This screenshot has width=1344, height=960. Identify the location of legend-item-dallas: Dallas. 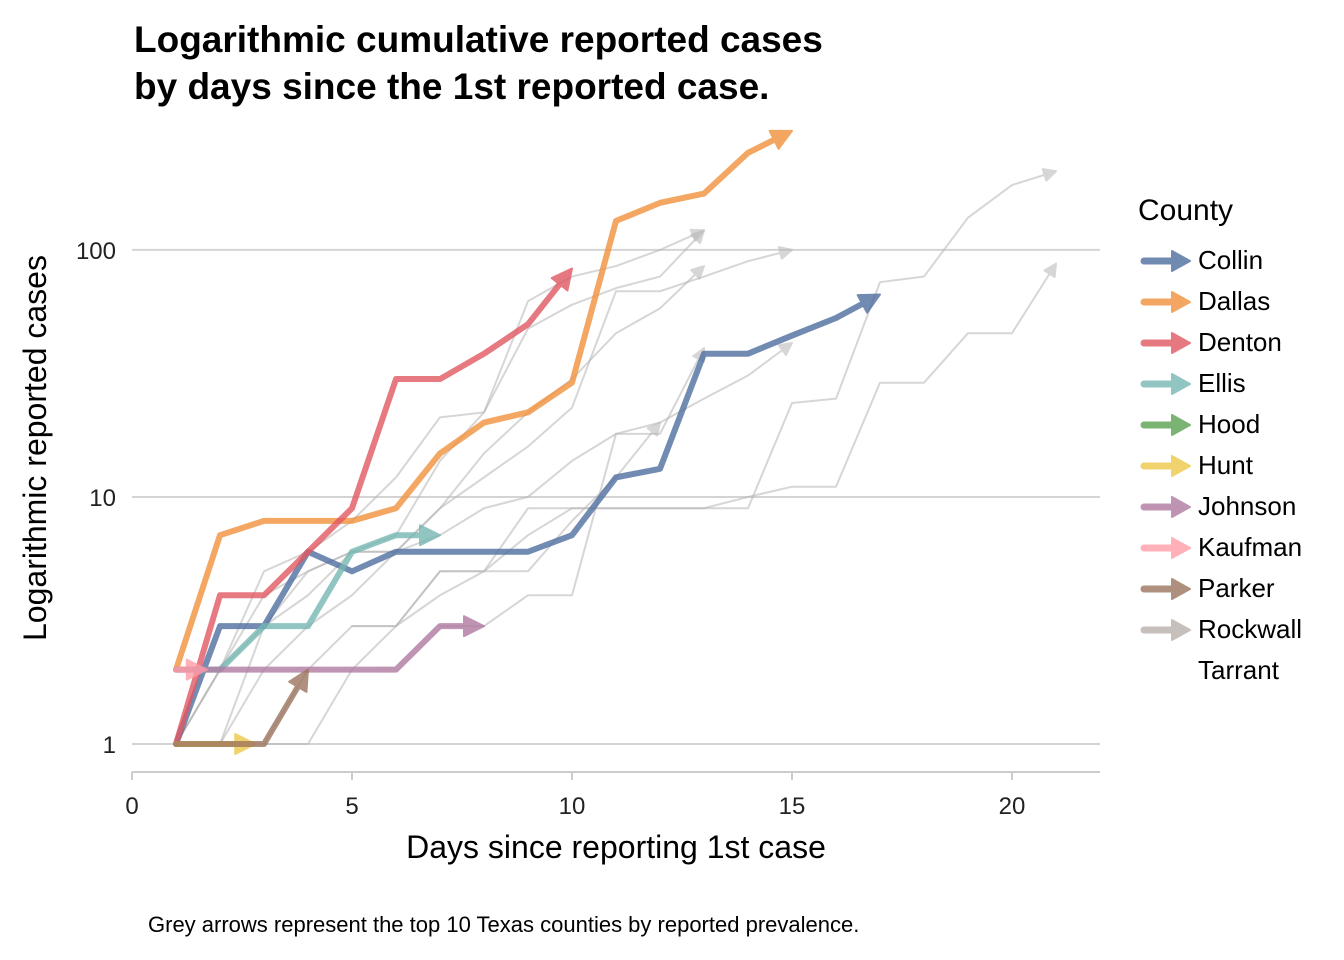
(1220, 301).